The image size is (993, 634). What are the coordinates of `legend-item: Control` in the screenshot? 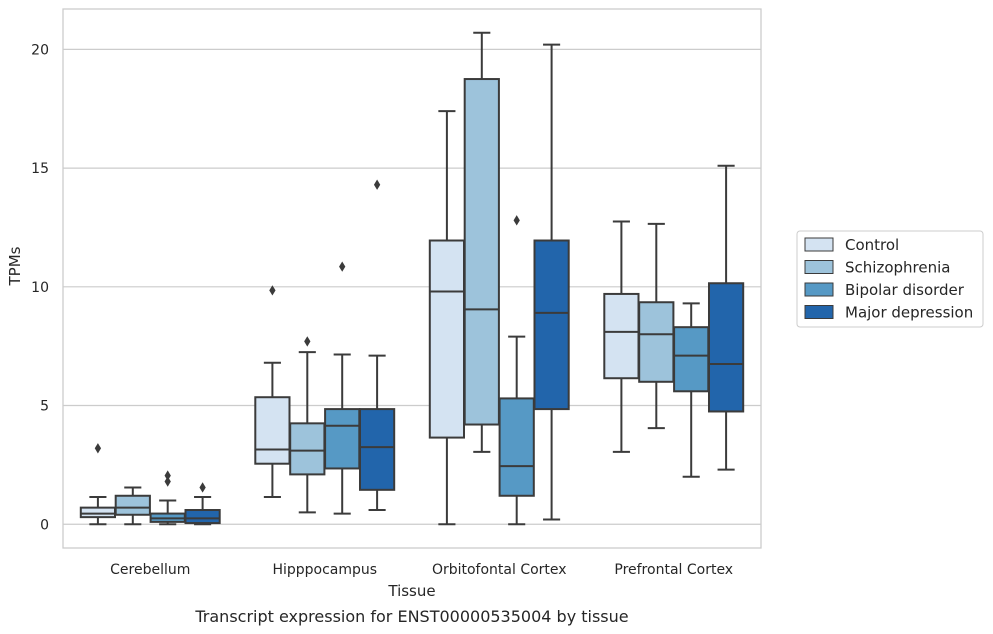 It's located at (851, 245).